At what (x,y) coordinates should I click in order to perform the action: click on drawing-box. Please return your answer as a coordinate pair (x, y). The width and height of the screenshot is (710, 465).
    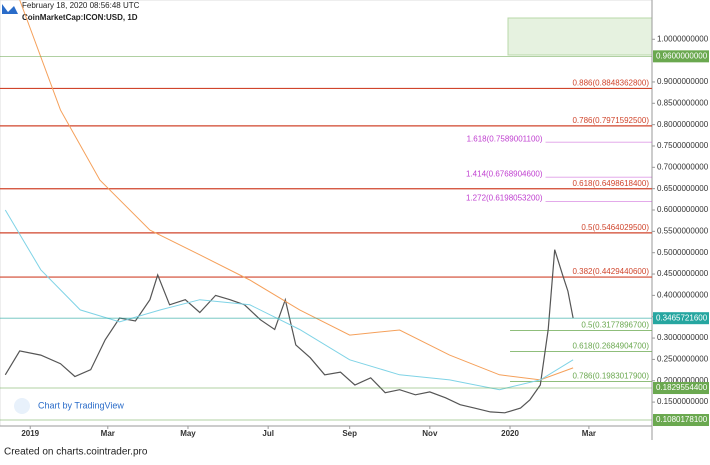
    Looking at the image, I should click on (580, 36).